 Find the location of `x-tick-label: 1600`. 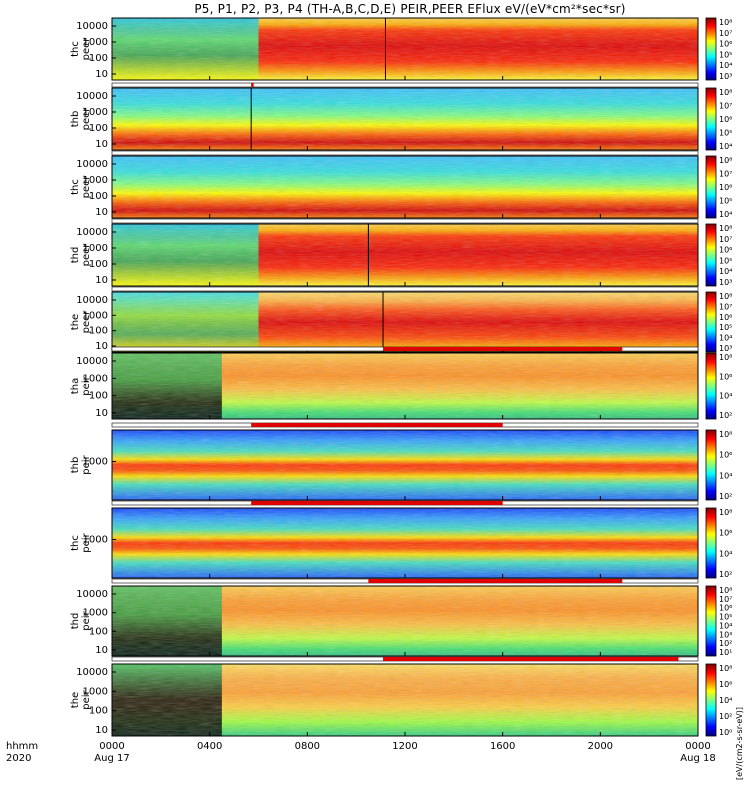

x-tick-label: 1600 is located at coordinates (502, 746).